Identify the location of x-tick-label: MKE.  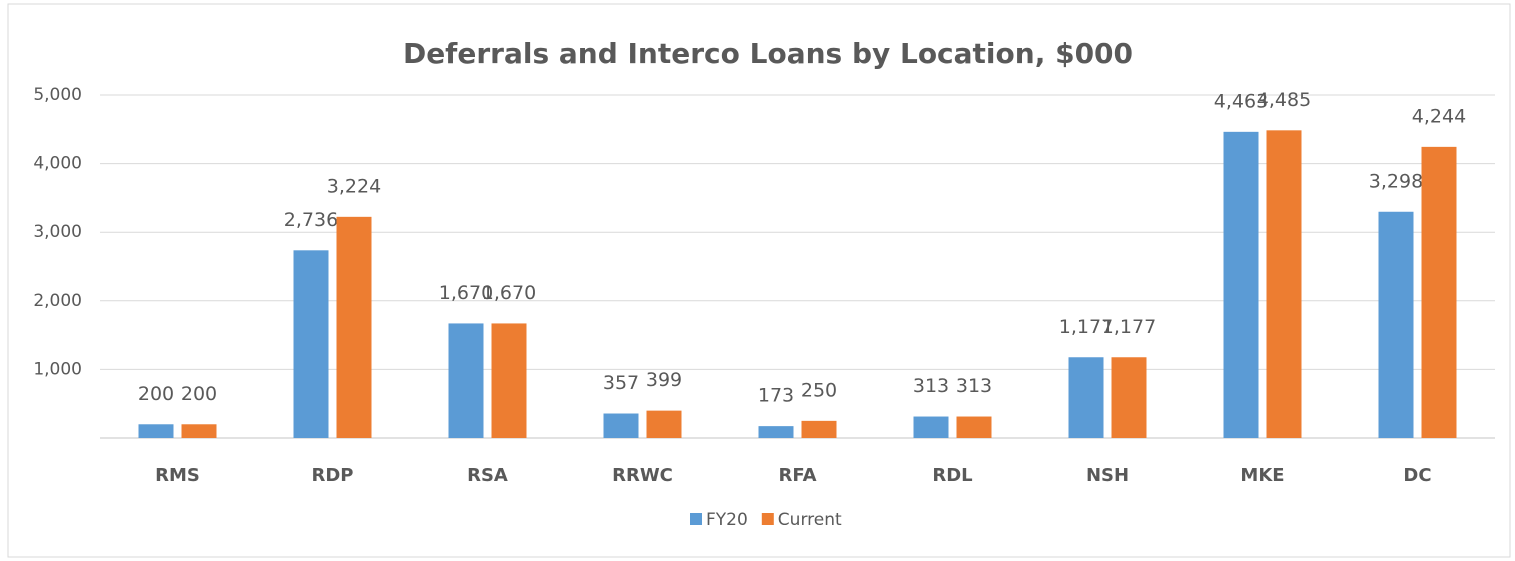
(1262, 475).